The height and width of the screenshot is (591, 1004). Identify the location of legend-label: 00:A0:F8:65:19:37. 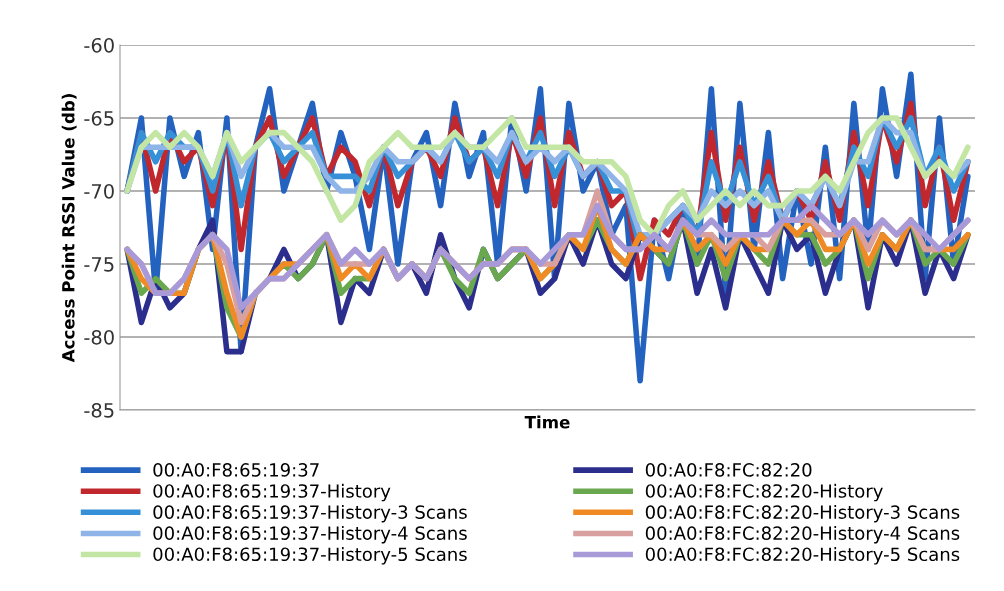
(236, 470).